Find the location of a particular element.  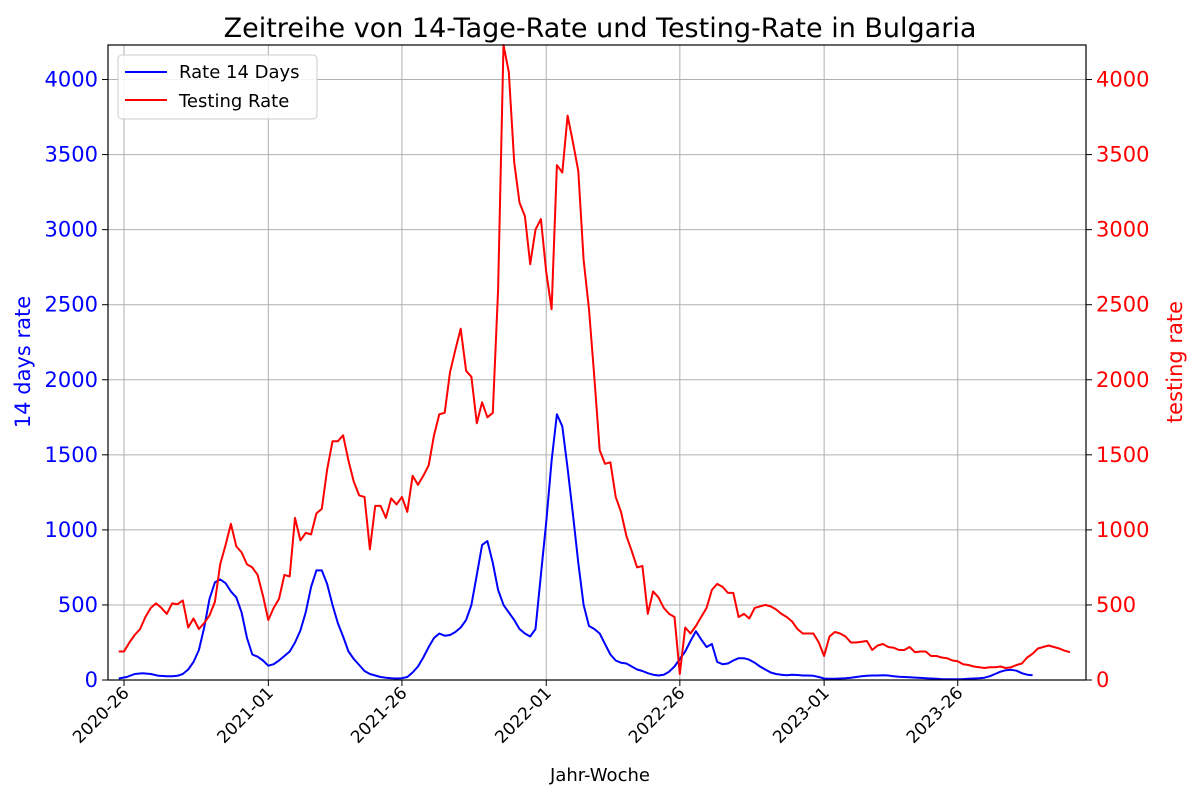

y-tick-right-label: 3500 is located at coordinates (1122, 155).